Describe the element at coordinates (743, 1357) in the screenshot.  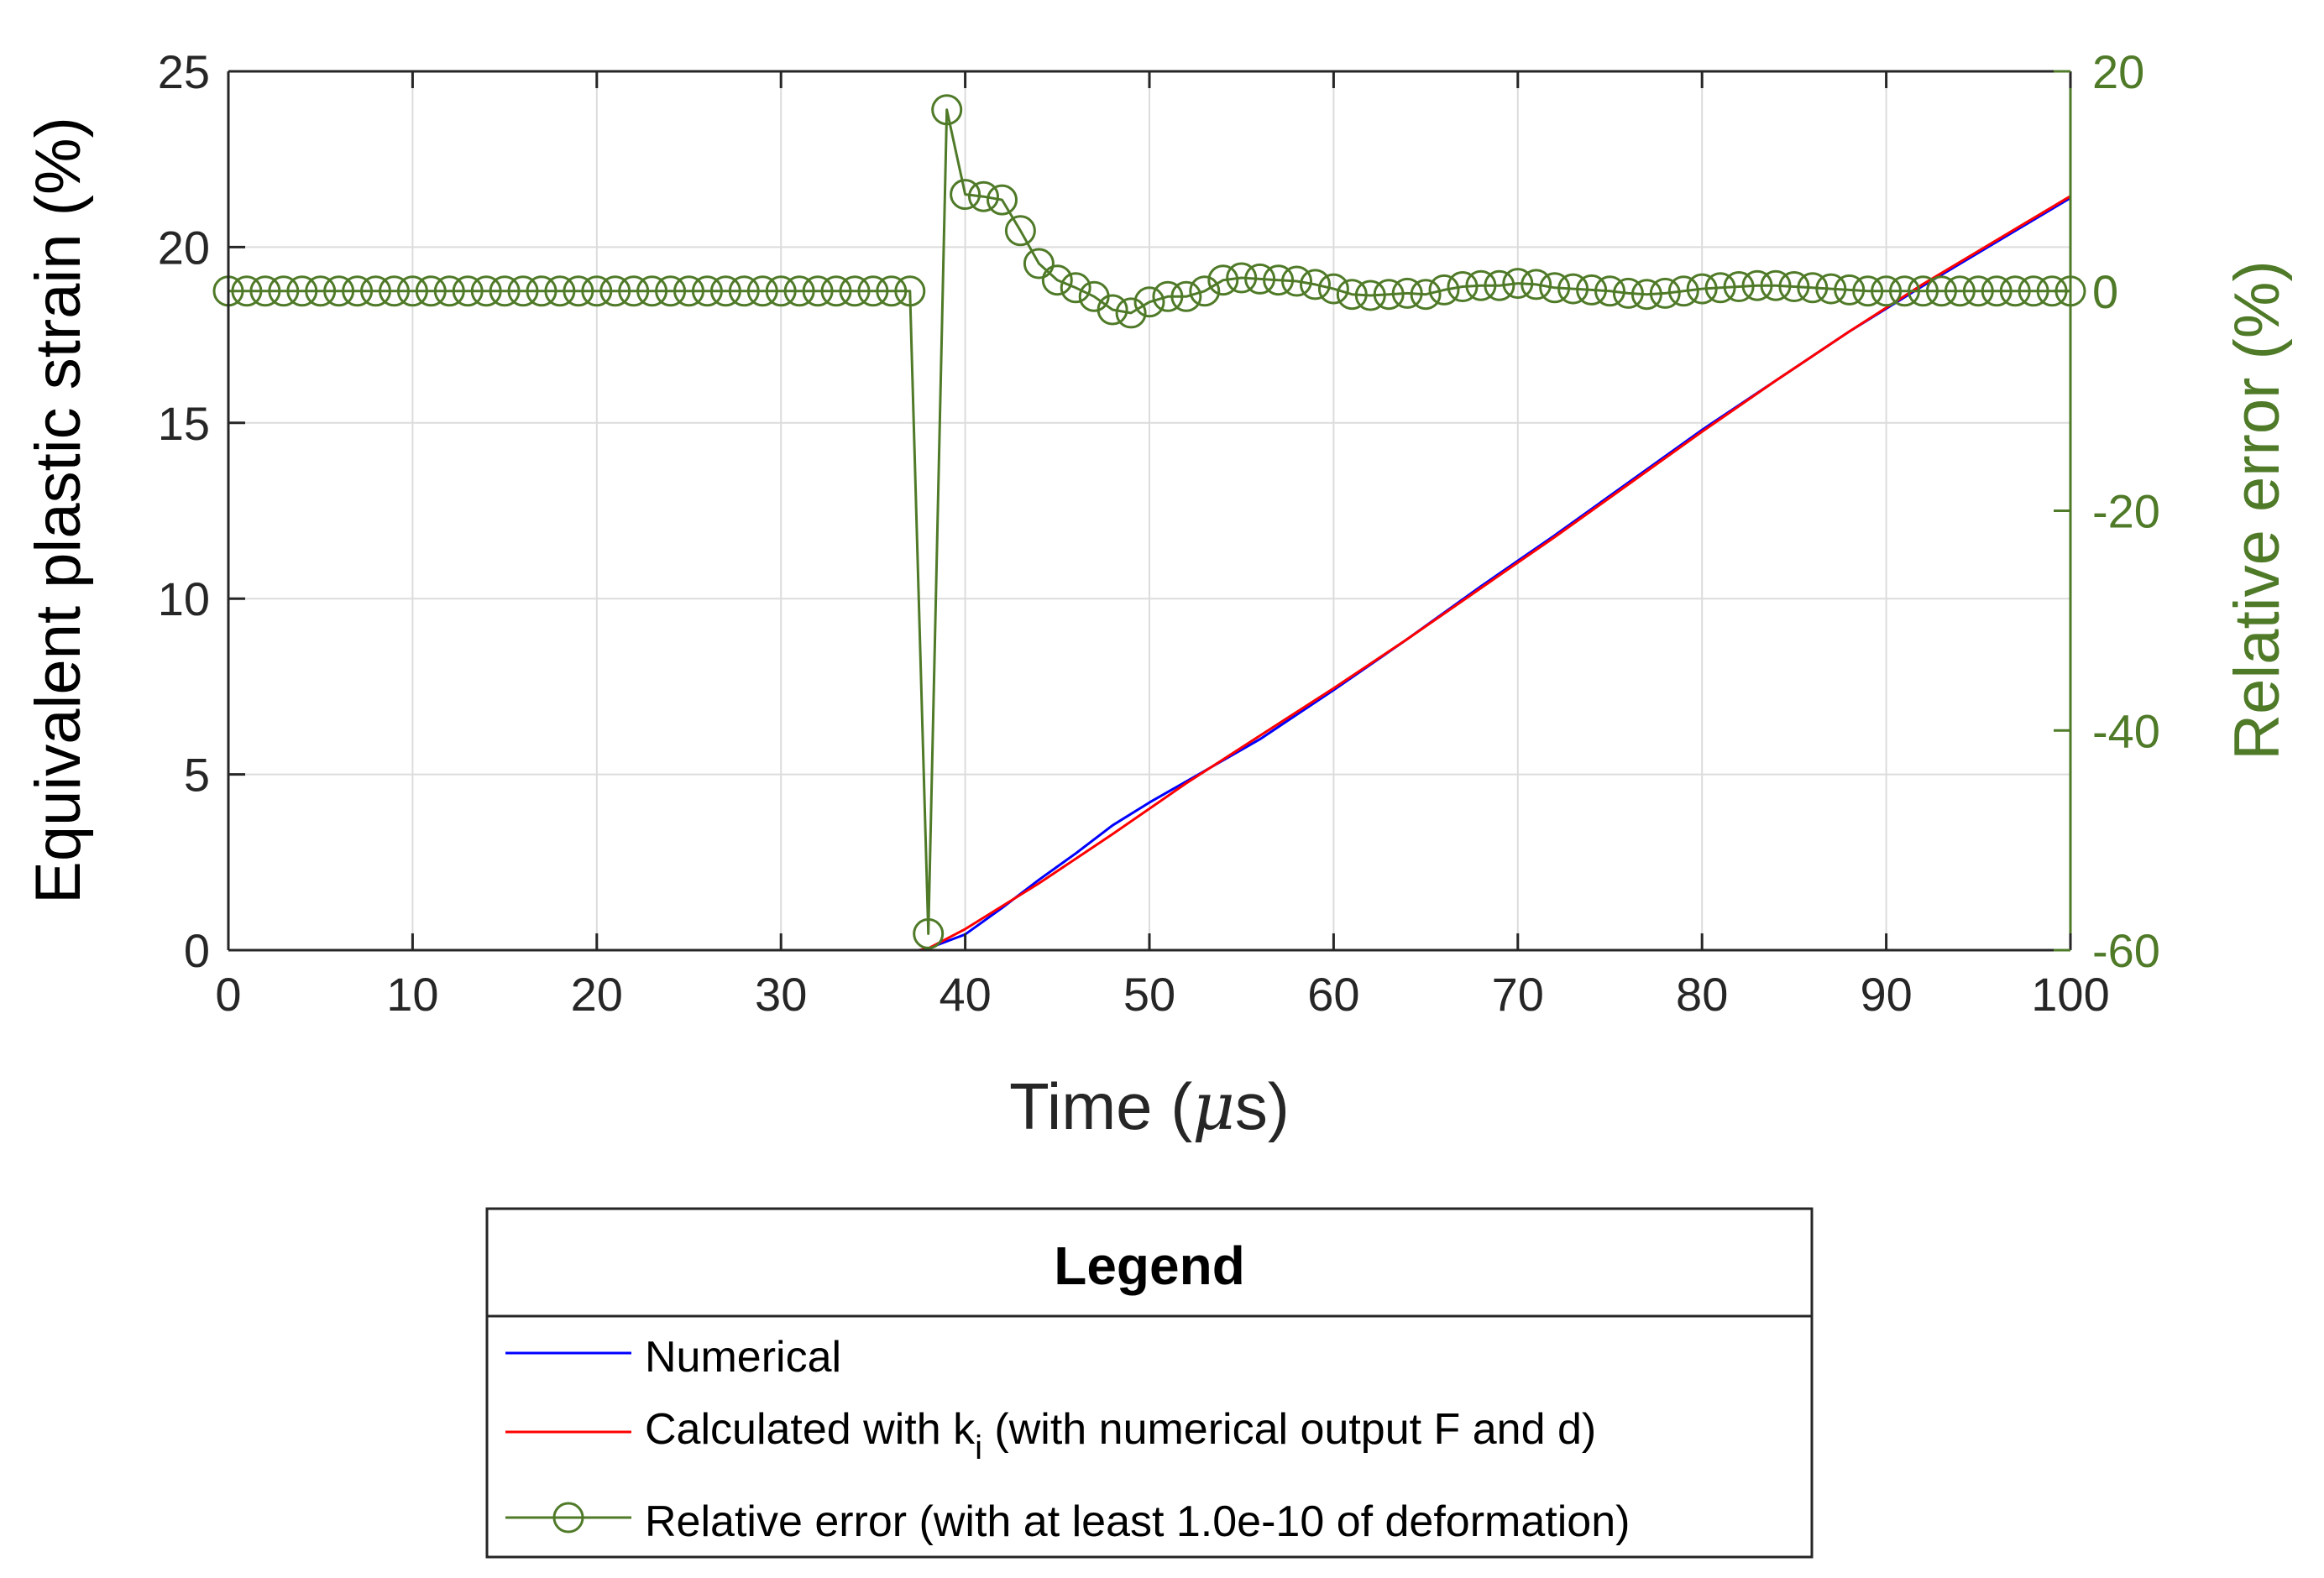
I see `legend-label-numerical: Numerical` at that location.